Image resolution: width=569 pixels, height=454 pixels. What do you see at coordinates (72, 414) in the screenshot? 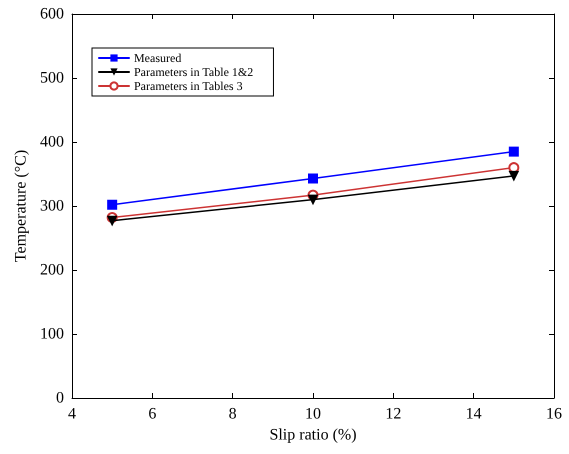
I see `x-tick-label: 4` at bounding box center [72, 414].